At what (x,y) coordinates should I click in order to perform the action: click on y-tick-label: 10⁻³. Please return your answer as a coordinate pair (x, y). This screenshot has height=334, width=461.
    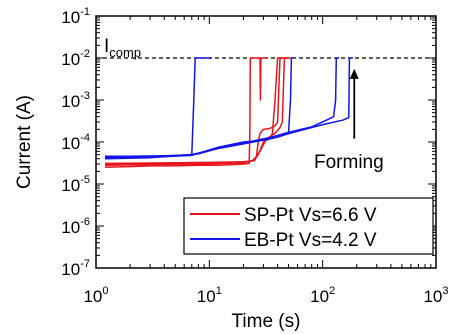
    Looking at the image, I should click on (75, 100).